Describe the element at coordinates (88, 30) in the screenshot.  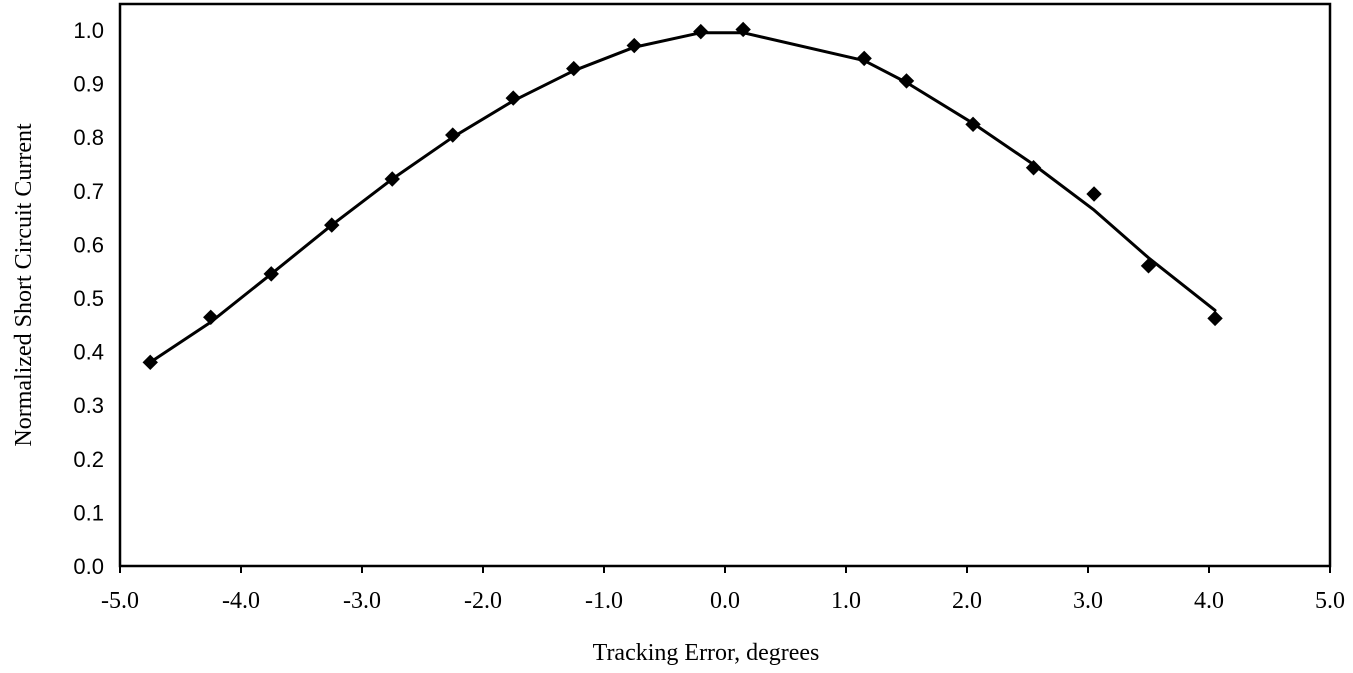
I see `y-tick-label: 1.0` at that location.